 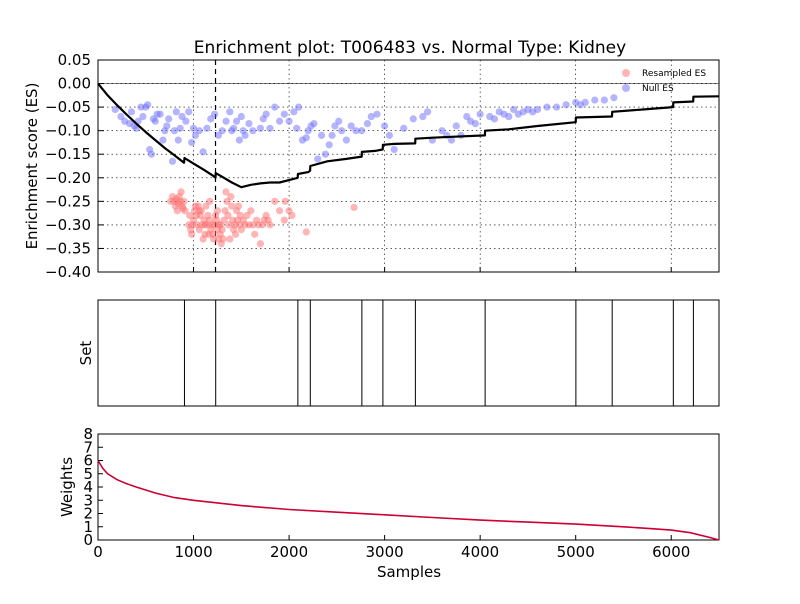 What do you see at coordinates (98, 552) in the screenshot?
I see `weights-xtick-label: 0` at bounding box center [98, 552].